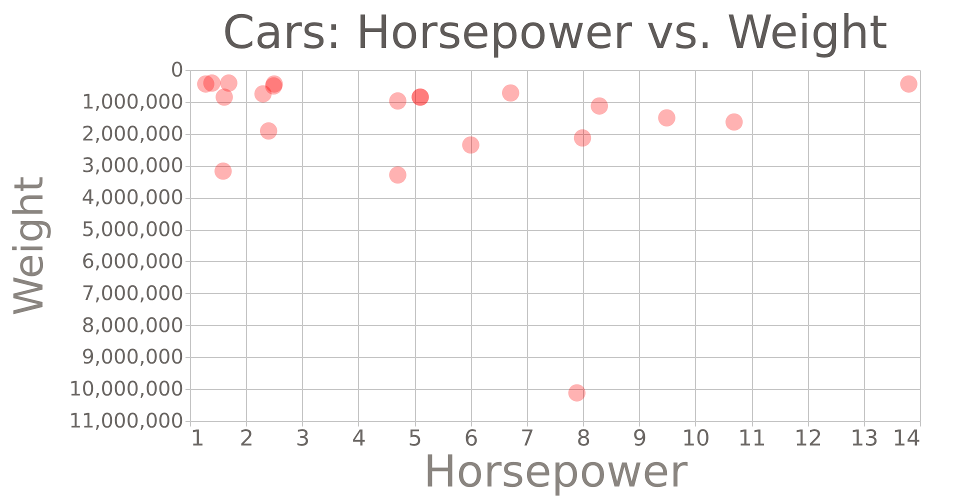  What do you see at coordinates (247, 439) in the screenshot?
I see `x-tick-label: 2` at bounding box center [247, 439].